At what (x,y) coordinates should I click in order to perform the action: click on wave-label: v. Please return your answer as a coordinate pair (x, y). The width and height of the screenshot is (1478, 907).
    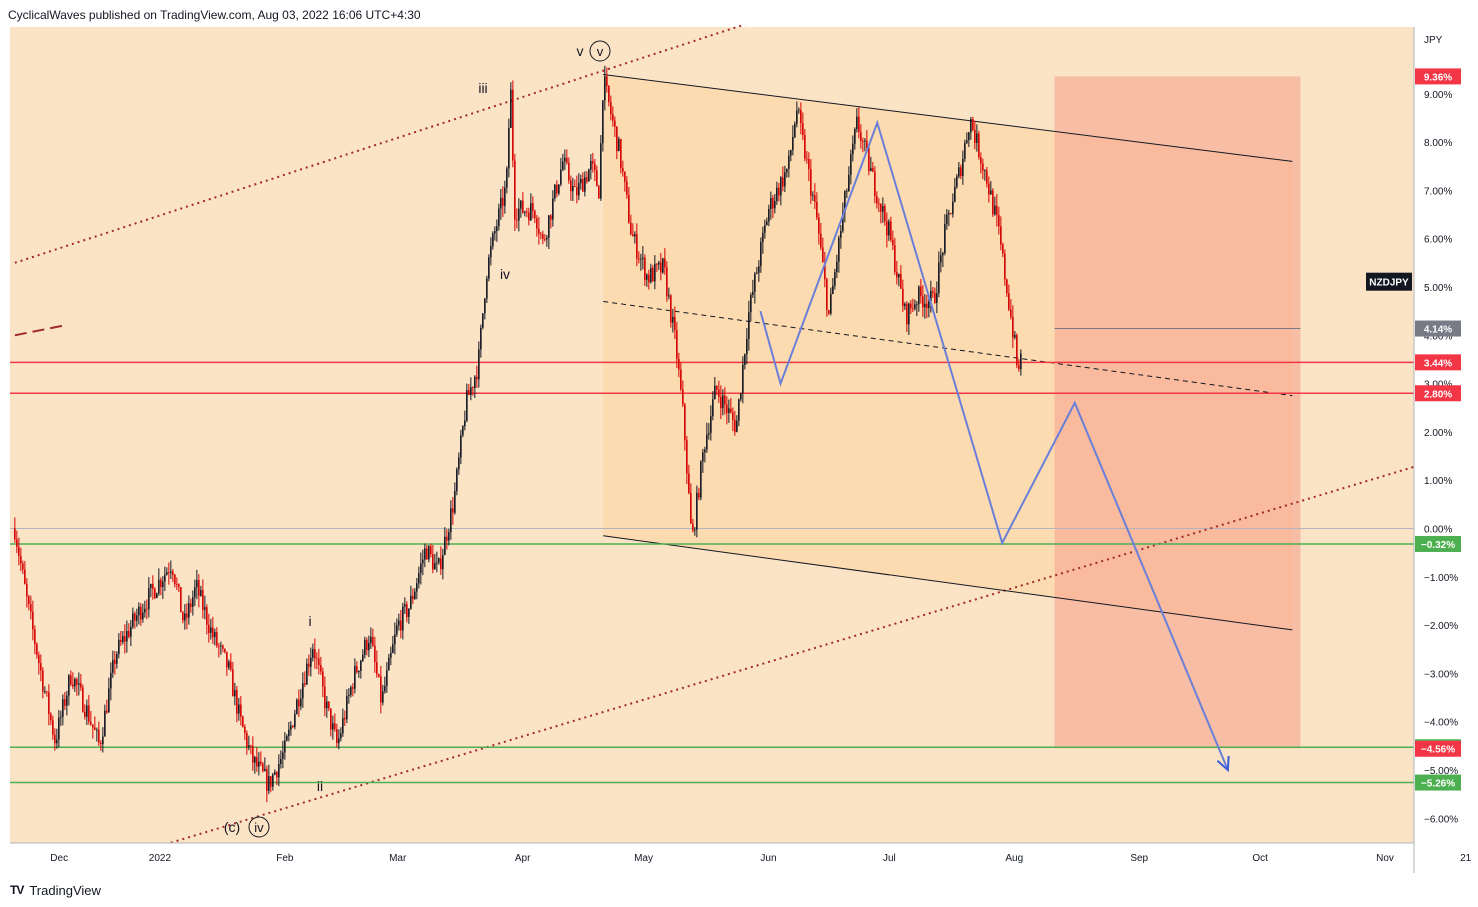
    Looking at the image, I should click on (580, 51).